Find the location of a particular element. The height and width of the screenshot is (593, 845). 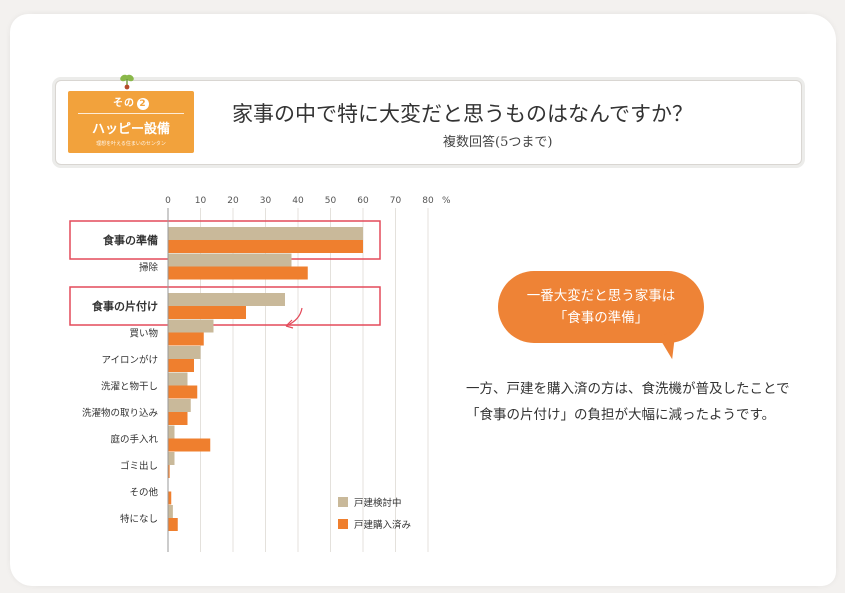

callout-line-1: 一番大変だと思う家事は is located at coordinates (601, 296).